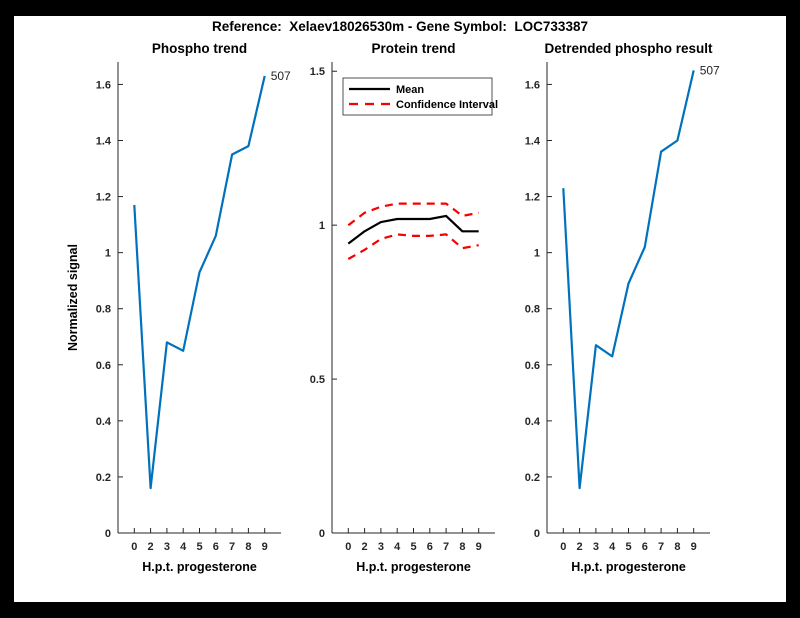  I want to click on legend-label-mean: Mean, so click(410, 90).